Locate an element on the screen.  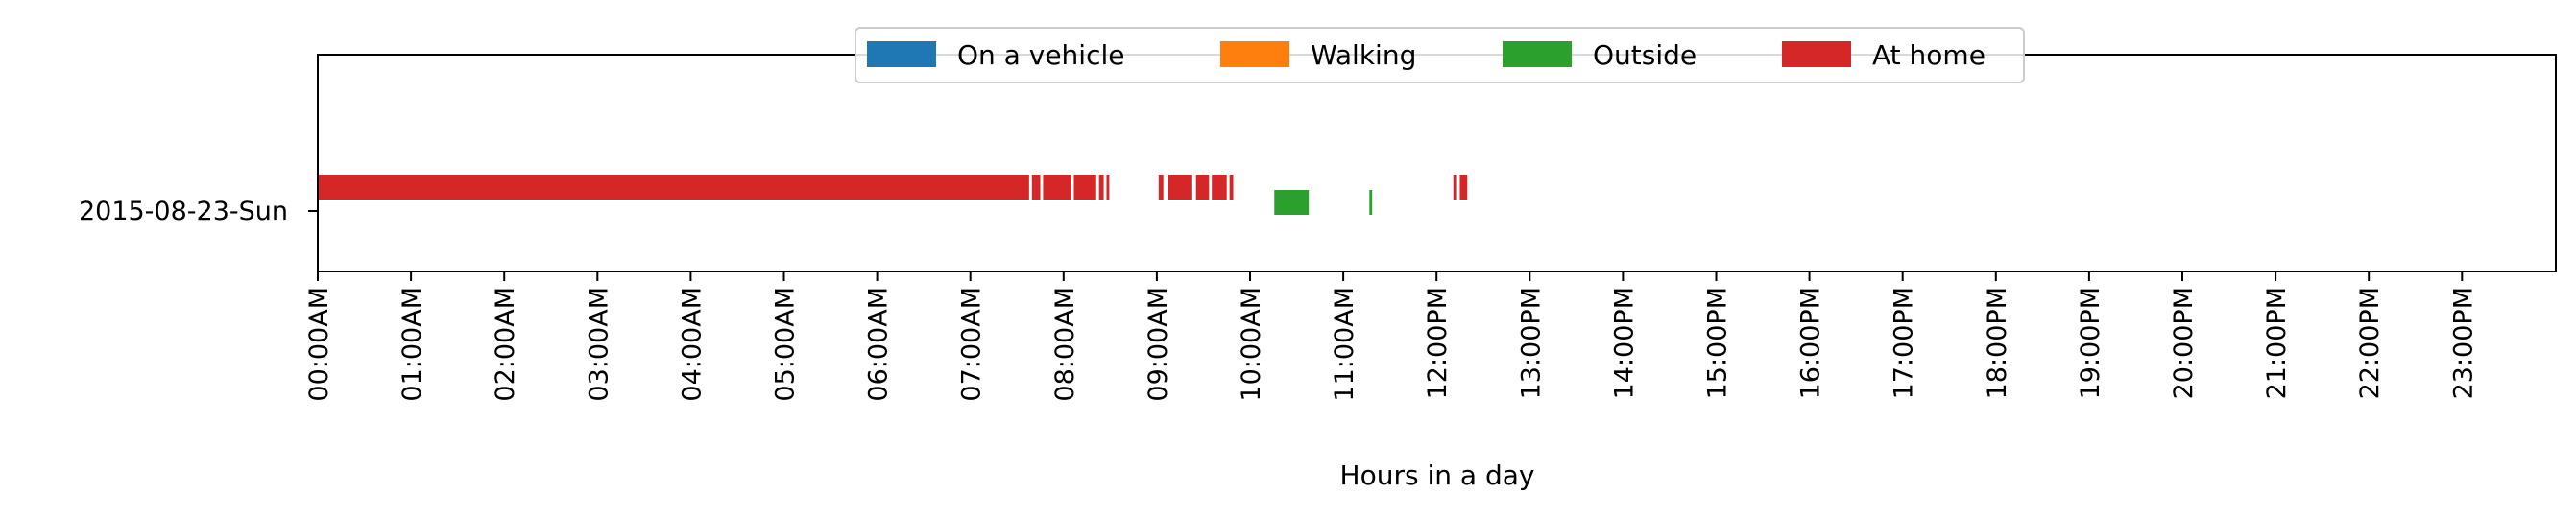
x-tick-label: 15:00PM is located at coordinates (1718, 343).